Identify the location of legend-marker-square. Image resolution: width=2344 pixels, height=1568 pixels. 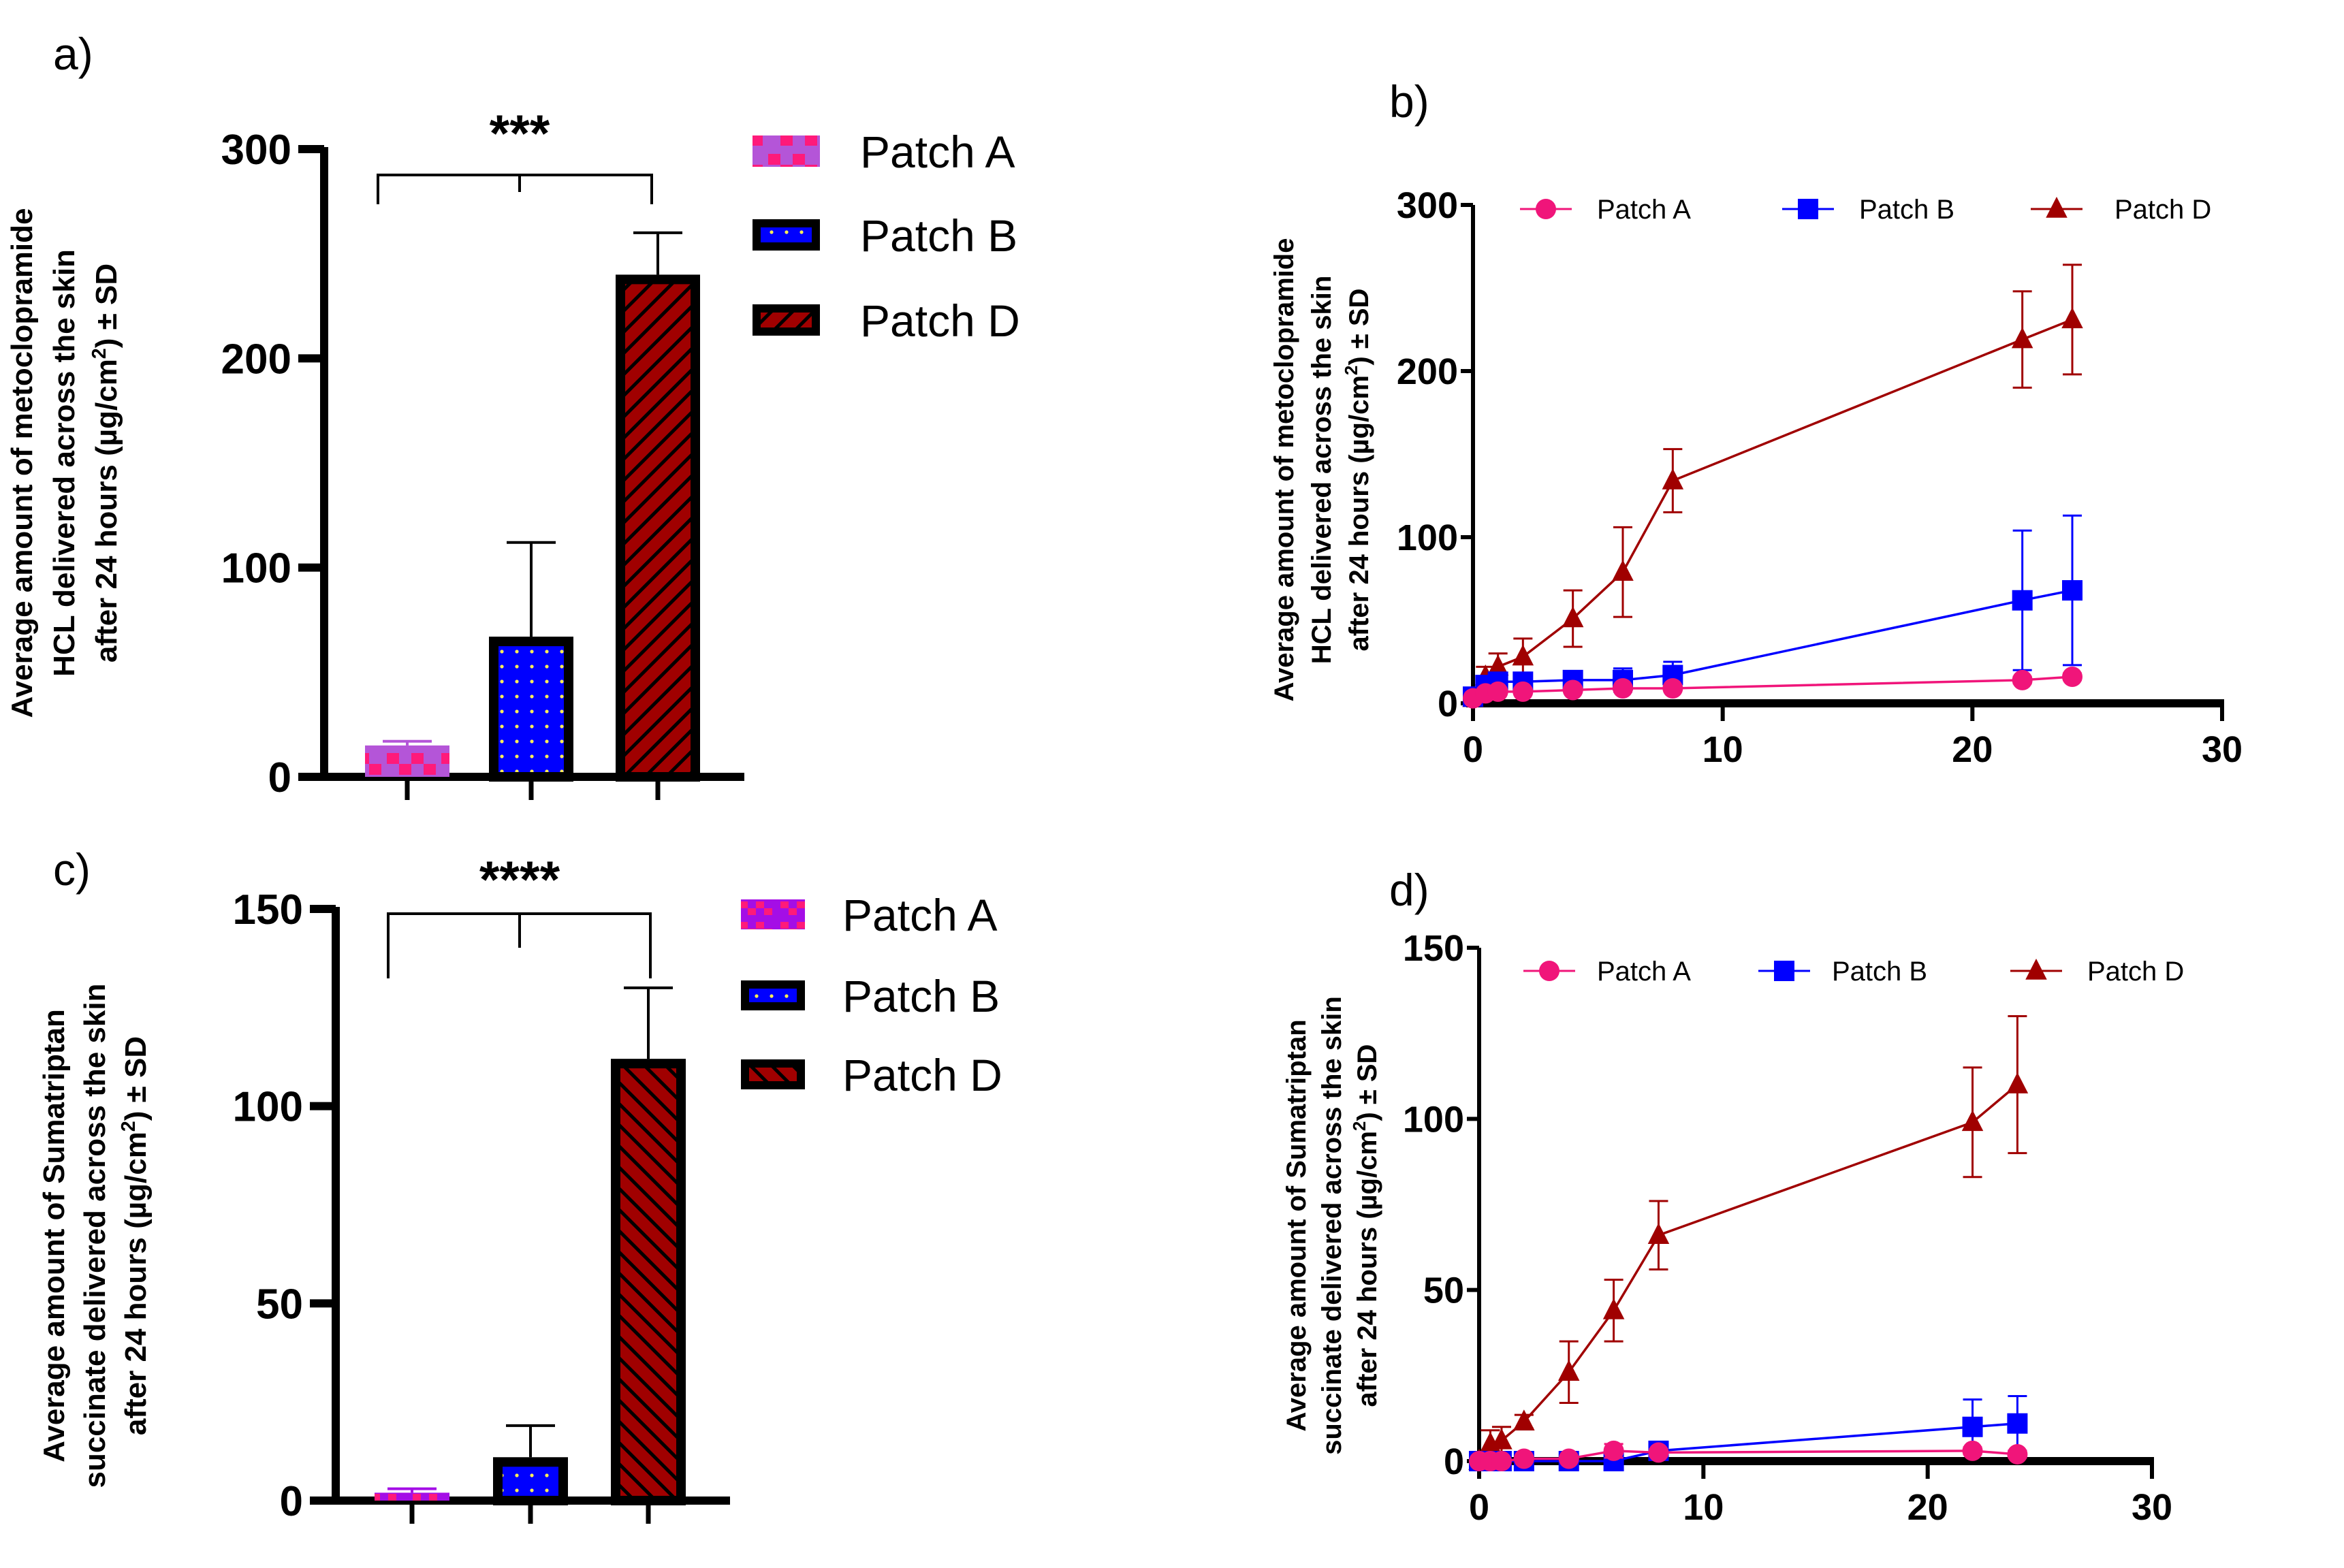
(1808, 209).